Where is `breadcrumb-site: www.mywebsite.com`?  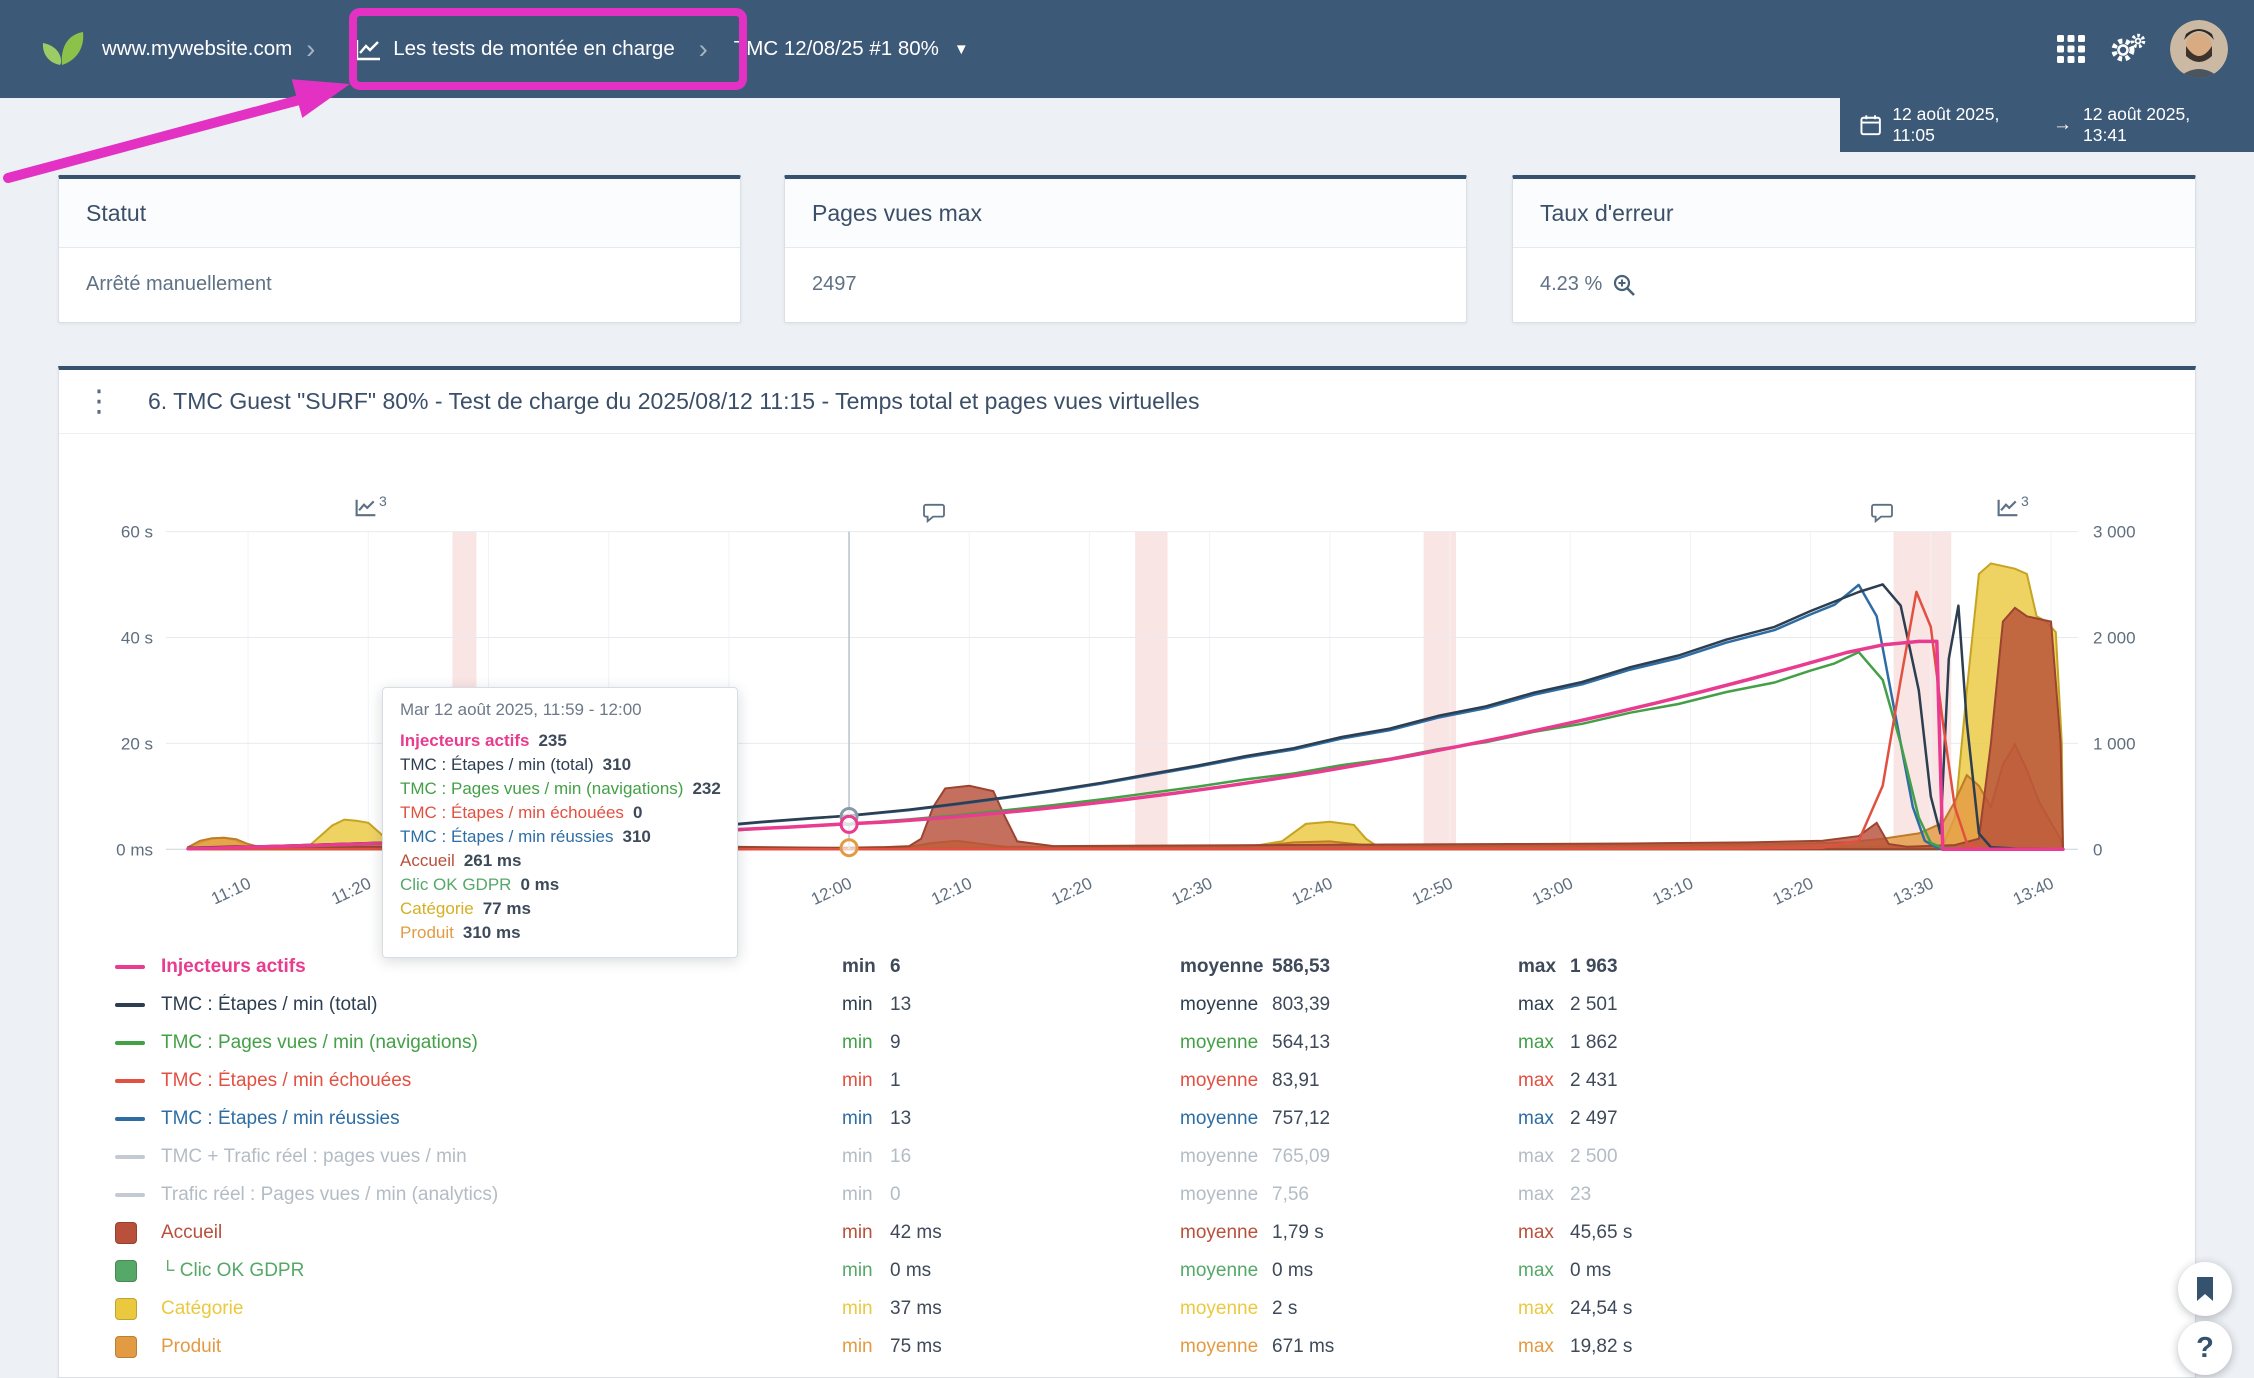
breadcrumb-site: www.mywebsite.com is located at coordinates (197, 48).